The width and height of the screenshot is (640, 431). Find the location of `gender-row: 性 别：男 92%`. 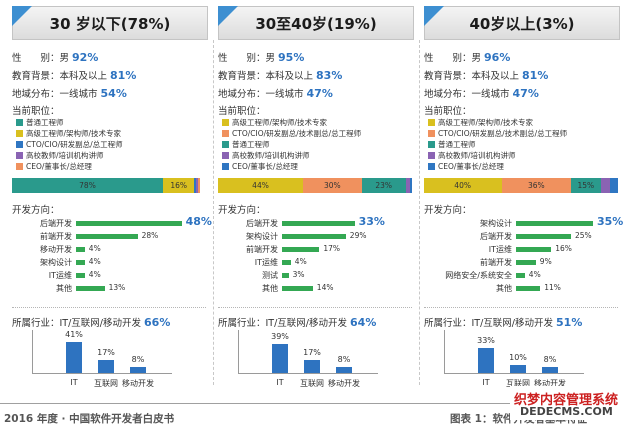

gender-row: 性 别：男 92% is located at coordinates (55, 57).